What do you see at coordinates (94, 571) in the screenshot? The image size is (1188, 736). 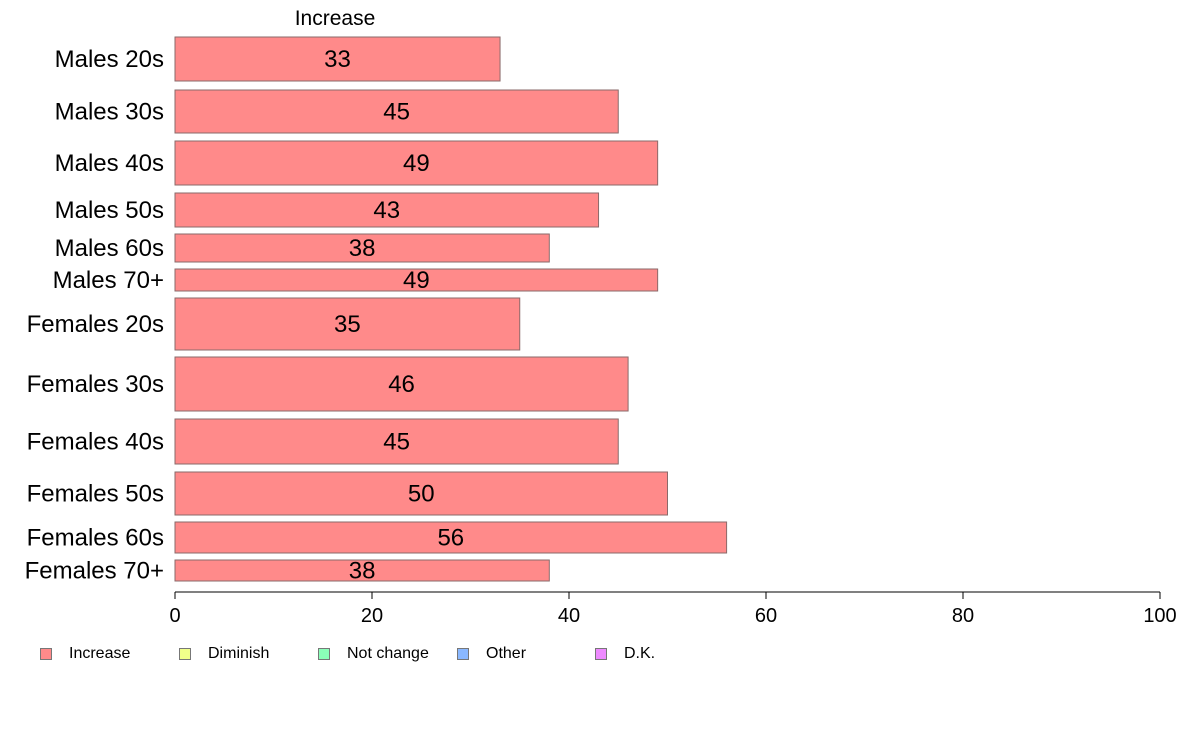 I see `category-label-females-70plus: Females 70+` at bounding box center [94, 571].